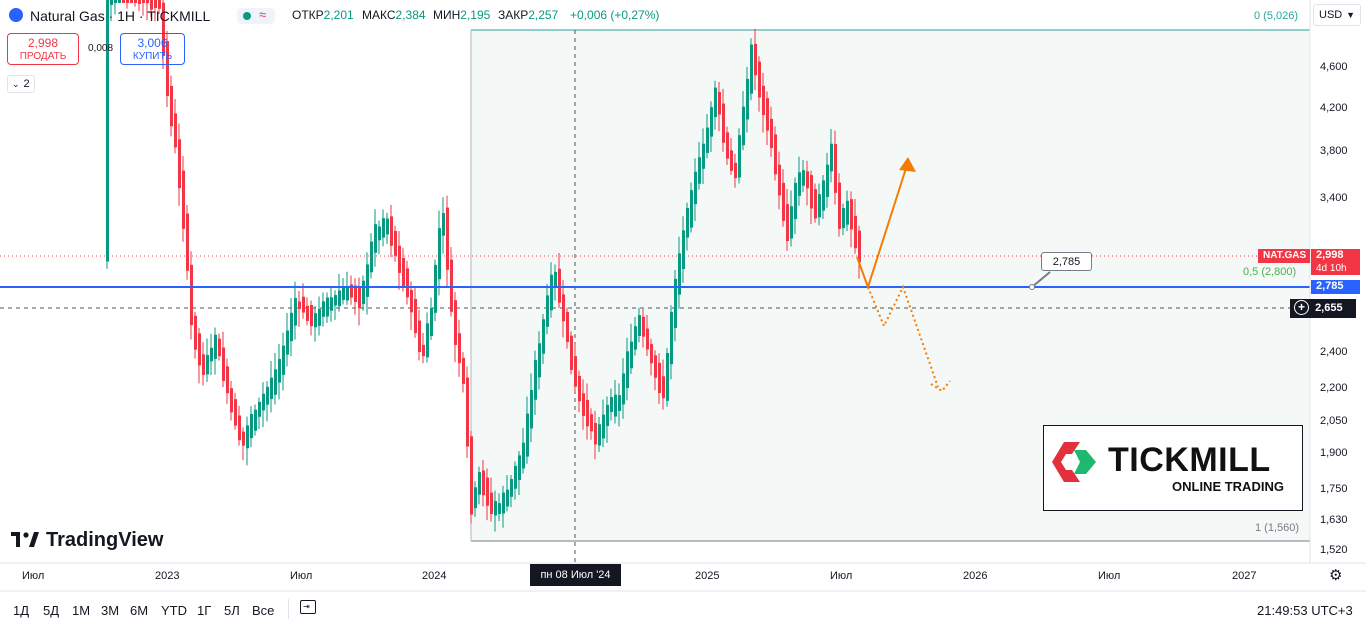  I want to click on timeframe-1y: 1Г, so click(204, 610).